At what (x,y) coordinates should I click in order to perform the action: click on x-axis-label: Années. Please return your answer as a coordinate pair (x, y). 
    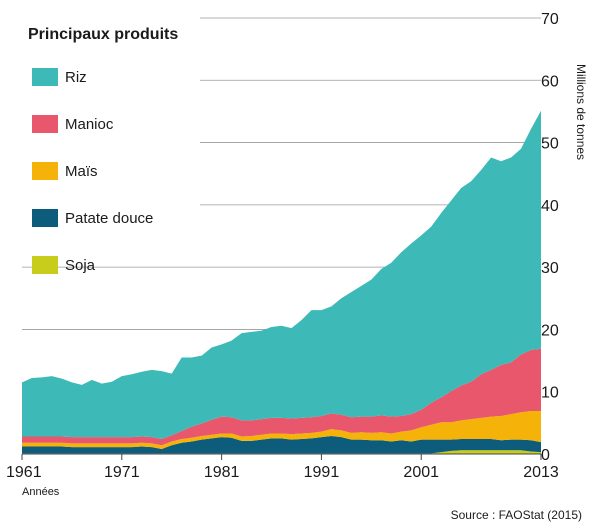
    Looking at the image, I should click on (41, 492).